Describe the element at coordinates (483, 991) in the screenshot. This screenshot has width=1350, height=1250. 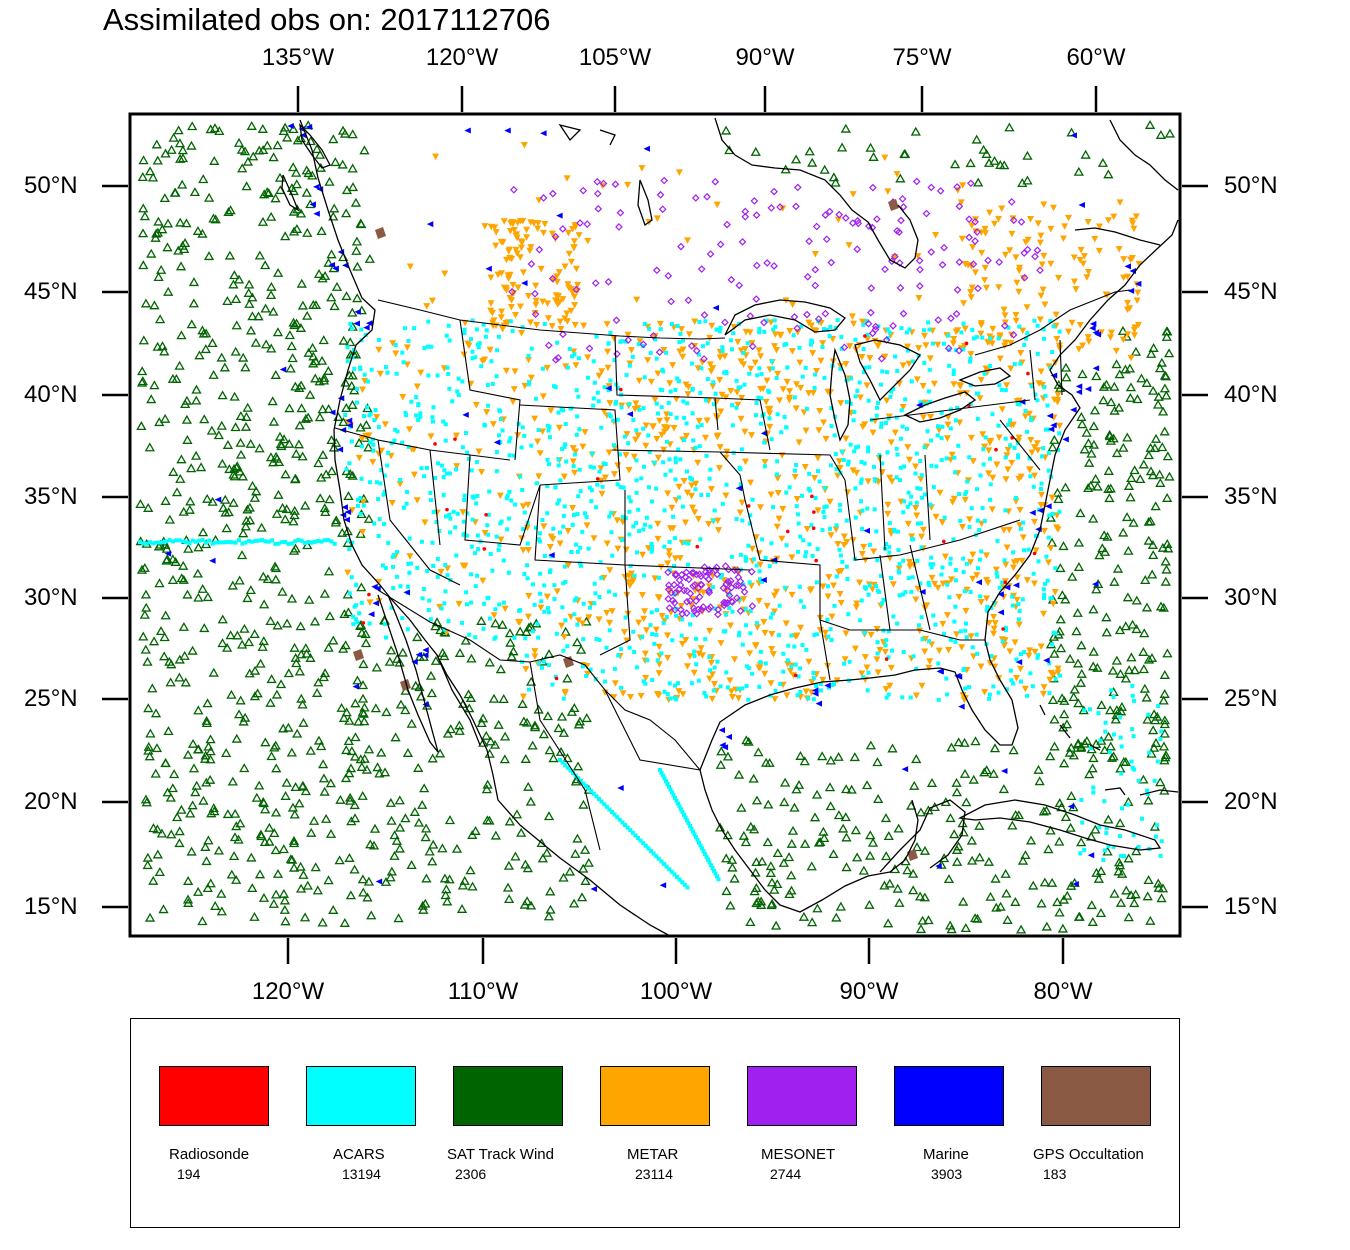
I see `bottom-lon-label: 110°W` at that location.